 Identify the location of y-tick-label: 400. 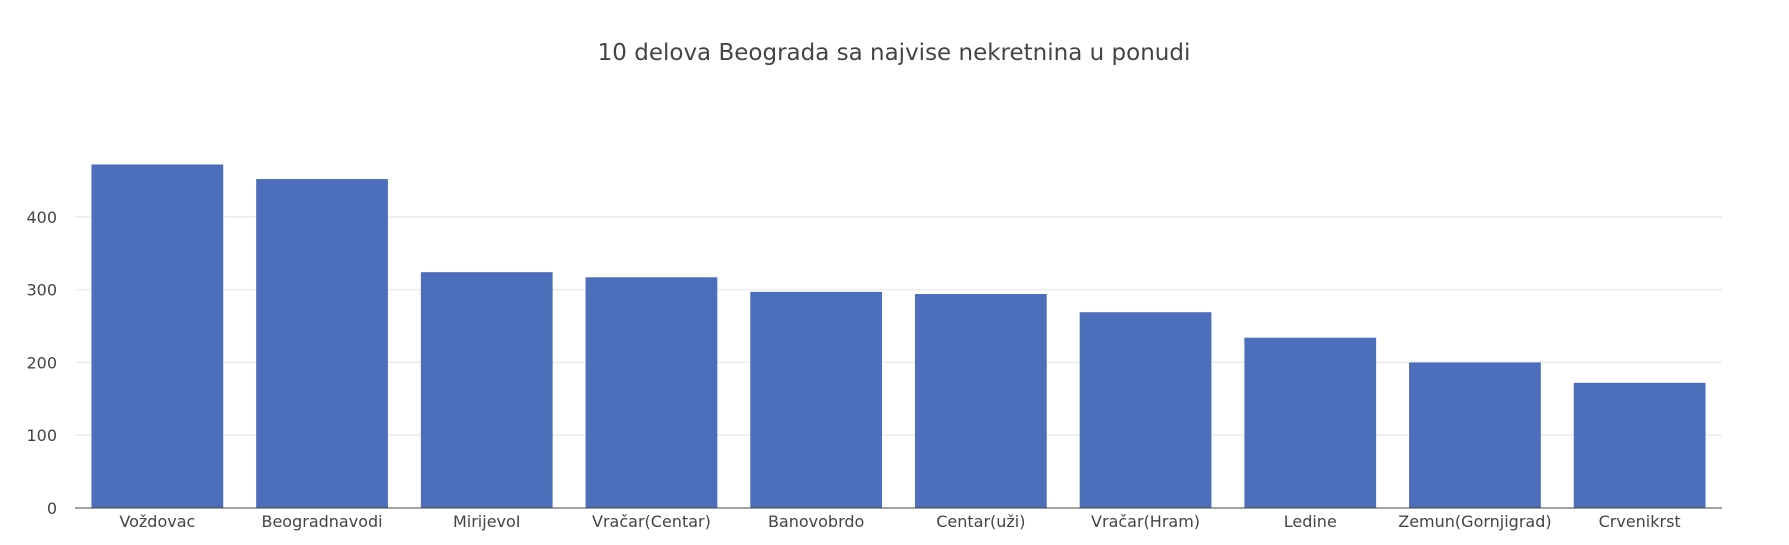
(41, 217).